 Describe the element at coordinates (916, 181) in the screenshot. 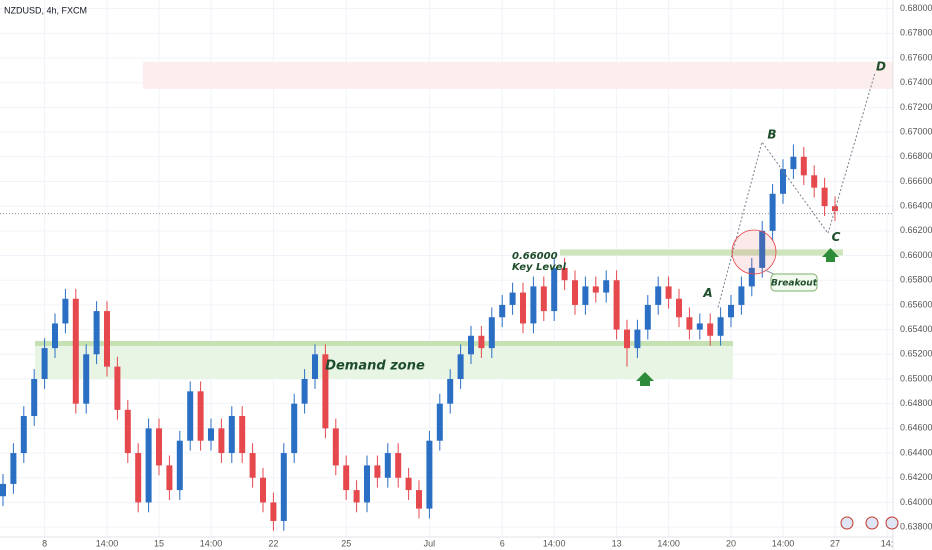

I see `y-tick-label: 0.66600` at that location.